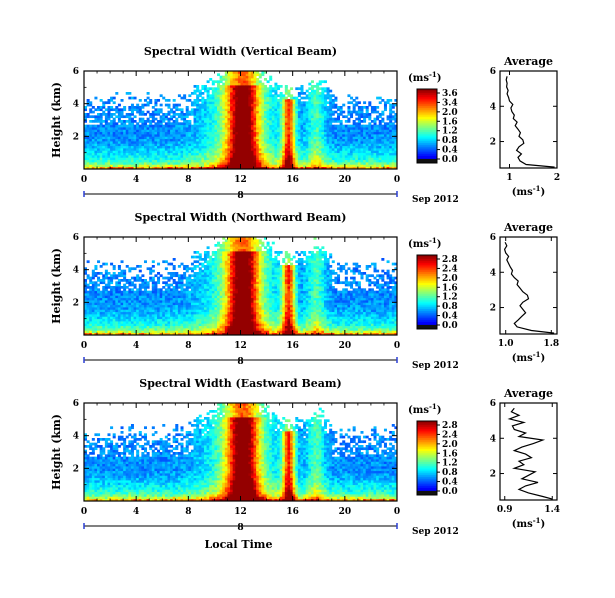 This screenshot has height=598, width=615. What do you see at coordinates (493, 107) in the screenshot?
I see `profile-y-tick-label: 4` at bounding box center [493, 107].